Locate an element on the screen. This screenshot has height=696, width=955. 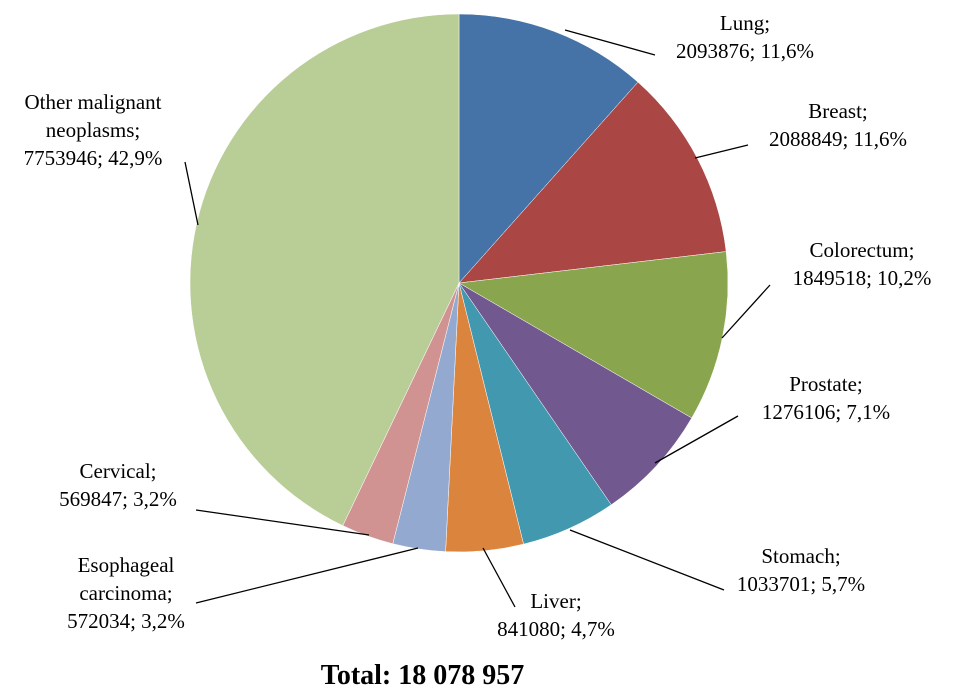
data-label-colorectum: Colorectum; 1849518; 10,2% is located at coordinates (862, 264).